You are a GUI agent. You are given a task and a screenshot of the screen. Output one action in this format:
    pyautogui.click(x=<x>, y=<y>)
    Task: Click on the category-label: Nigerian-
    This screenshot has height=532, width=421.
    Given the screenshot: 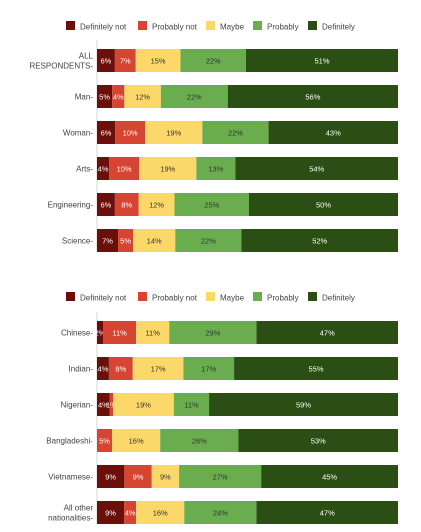 What is the action you would take?
    pyautogui.click(x=77, y=405)
    